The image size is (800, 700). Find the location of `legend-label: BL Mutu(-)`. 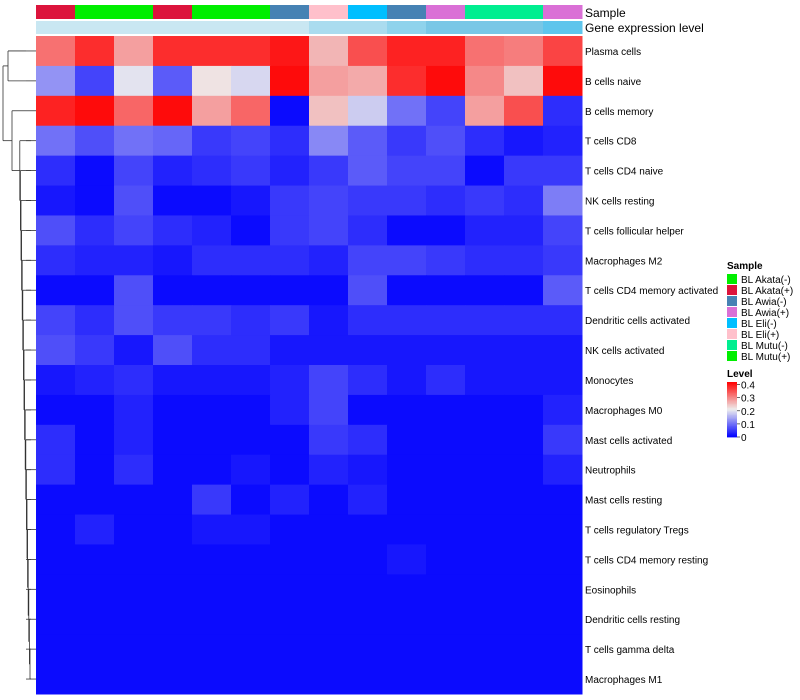

legend-label: BL Mutu(-) is located at coordinates (764, 346).